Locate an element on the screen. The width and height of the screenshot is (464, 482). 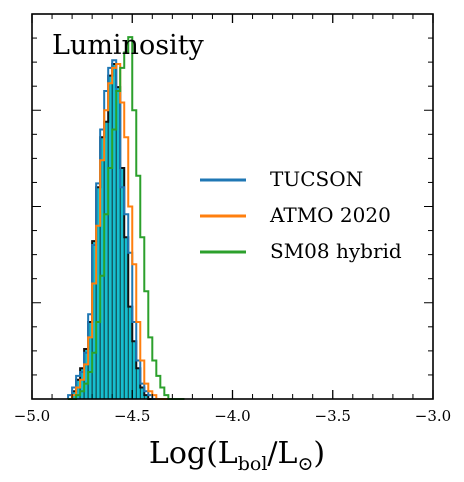
x-label-sub-bol: bol is located at coordinates (253, 464).